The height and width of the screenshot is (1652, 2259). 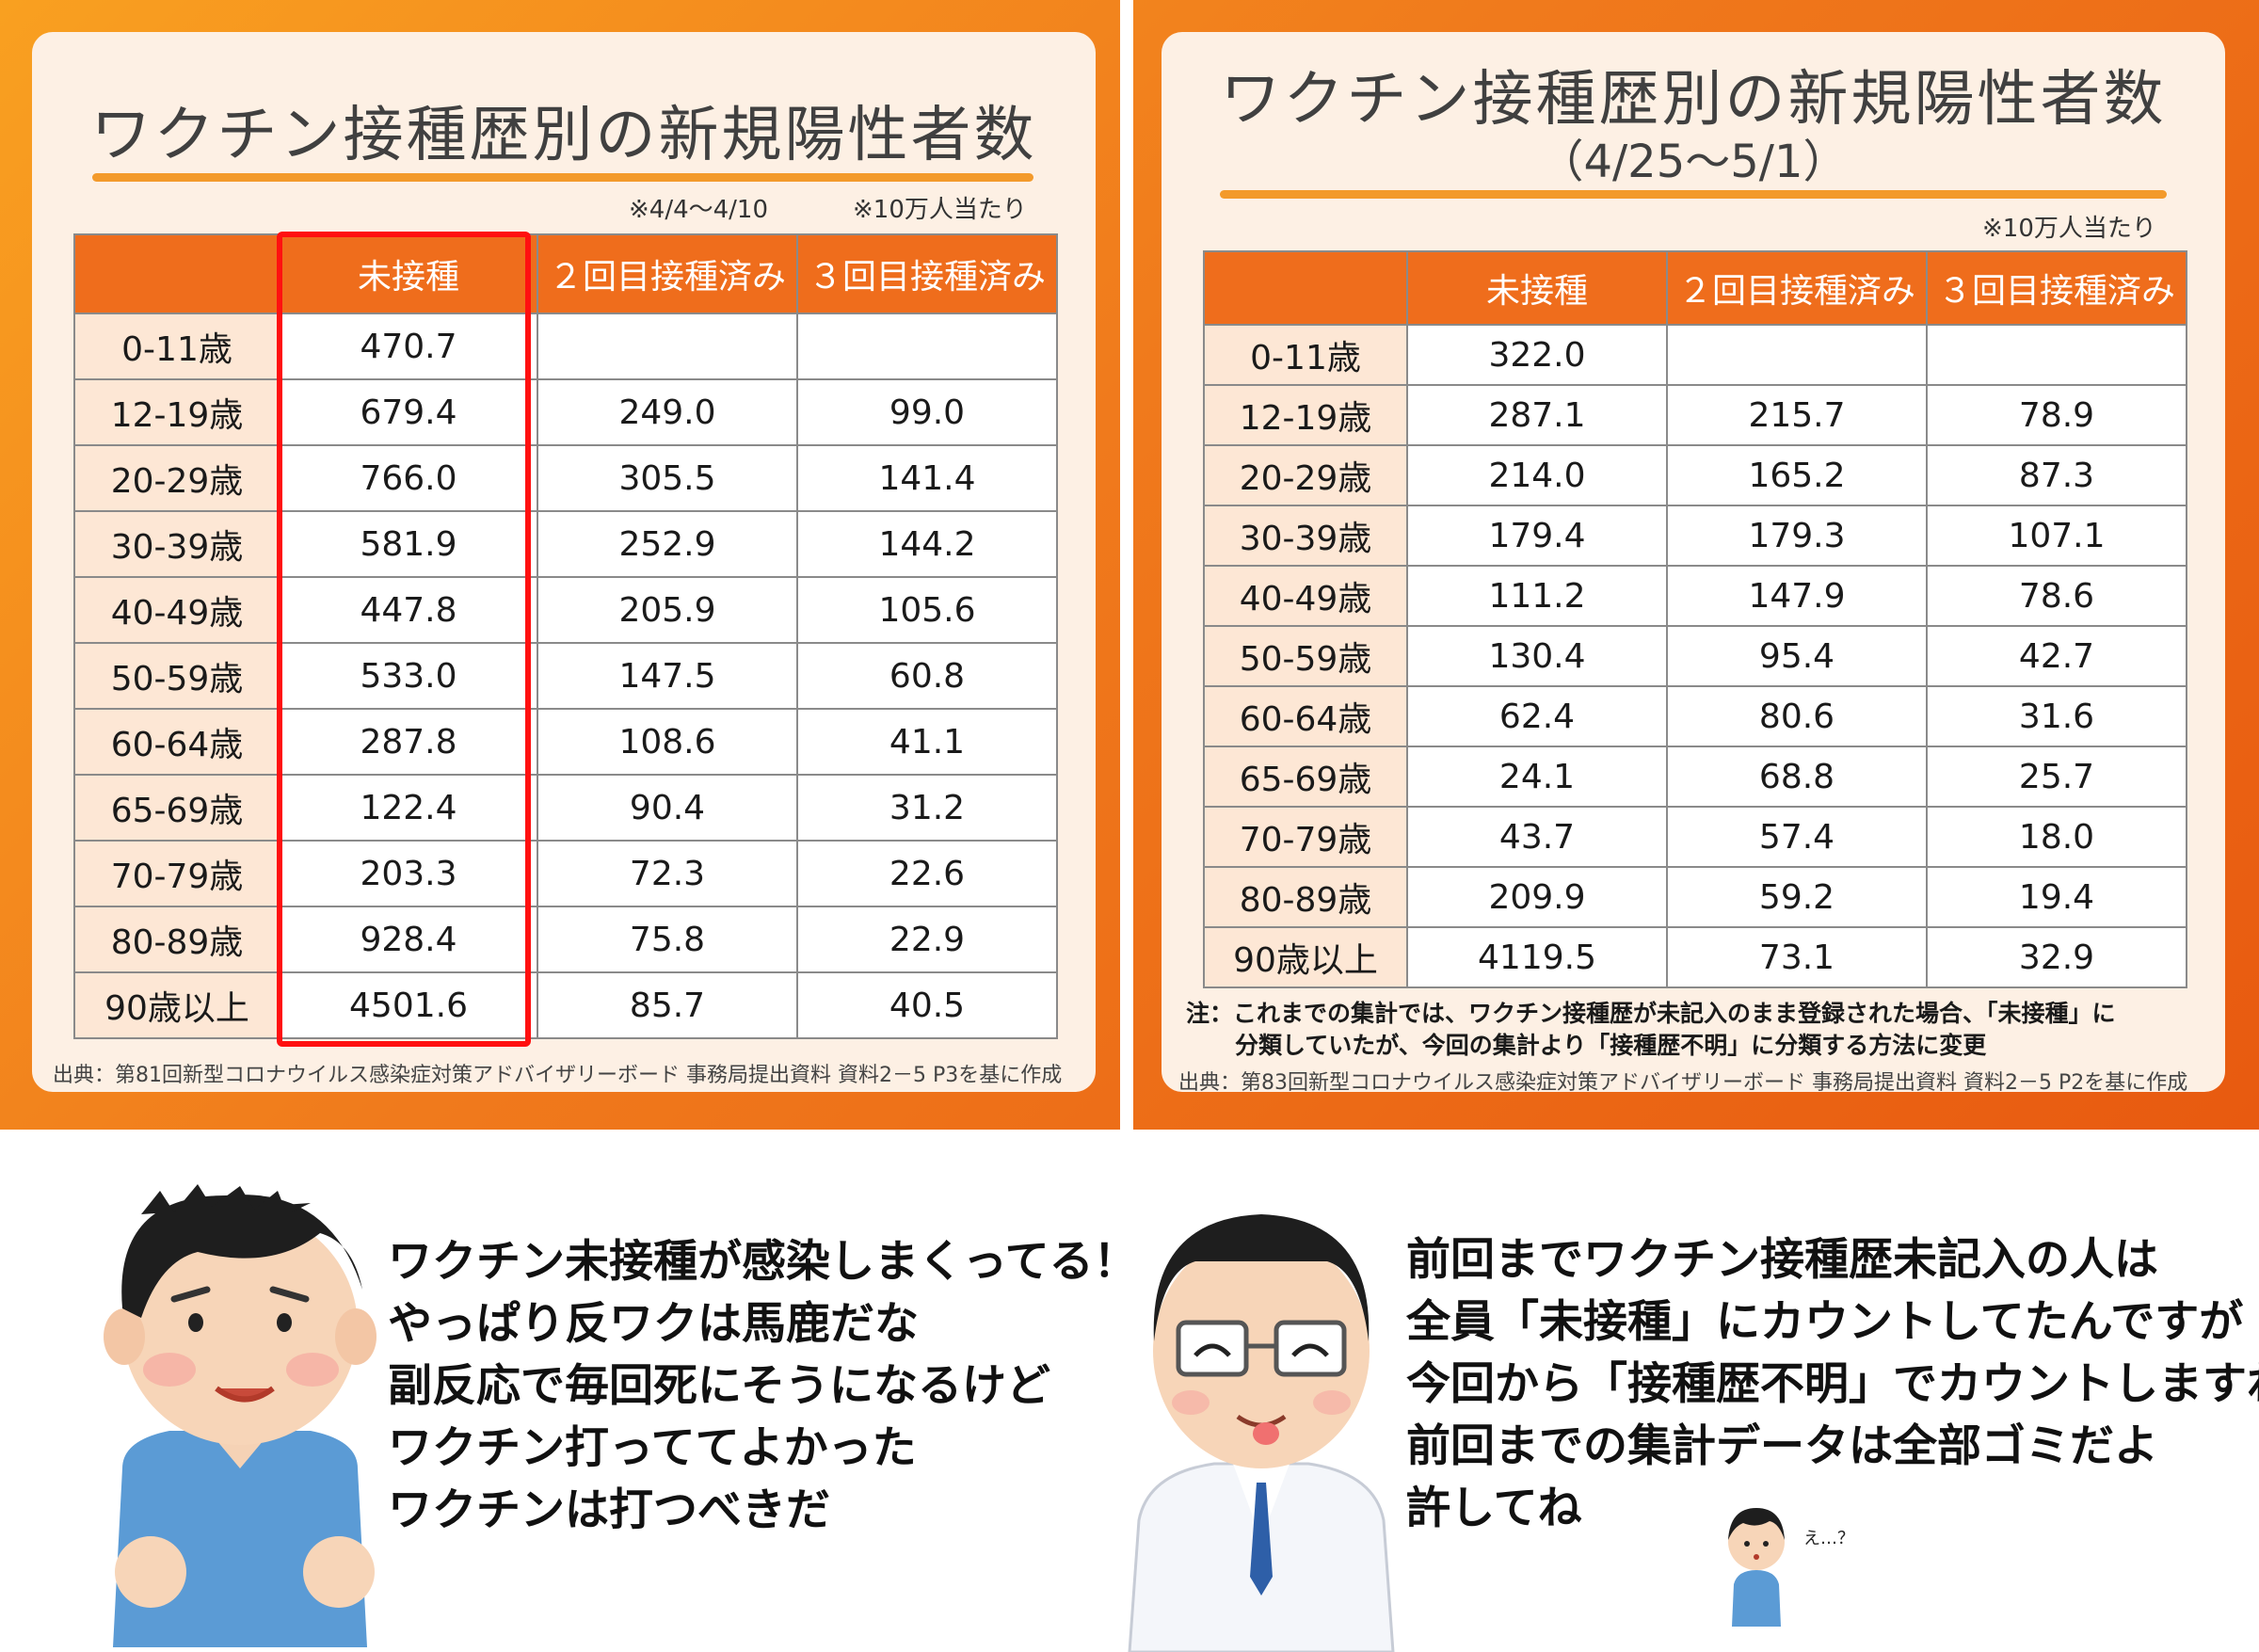 I want to click on speech-line: 前回までワクチン接種歴未記入の人は, so click(x=1782, y=1260).